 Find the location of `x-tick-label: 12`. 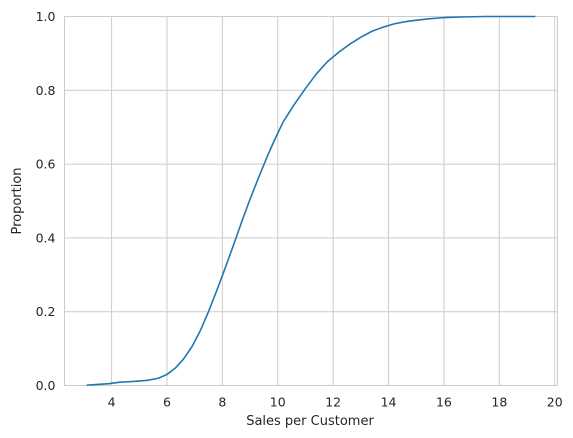

x-tick-label: 12 is located at coordinates (333, 402).